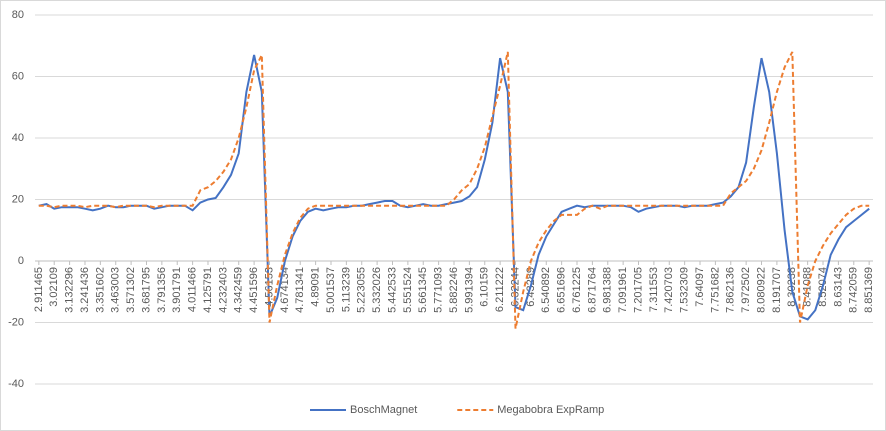 This screenshot has width=886, height=431. I want to click on y-tick-label: 60, so click(18, 76).